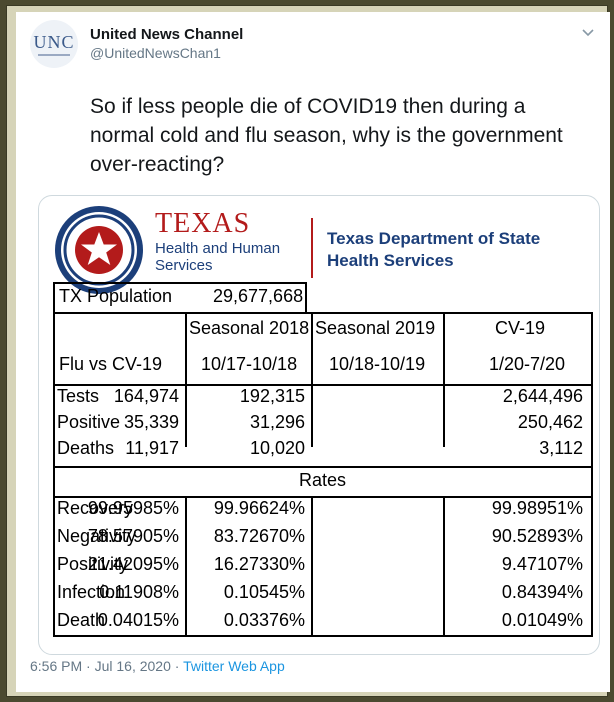  Describe the element at coordinates (537, 536) in the screenshot. I see `negativity-cv19: 90.52893%` at that location.